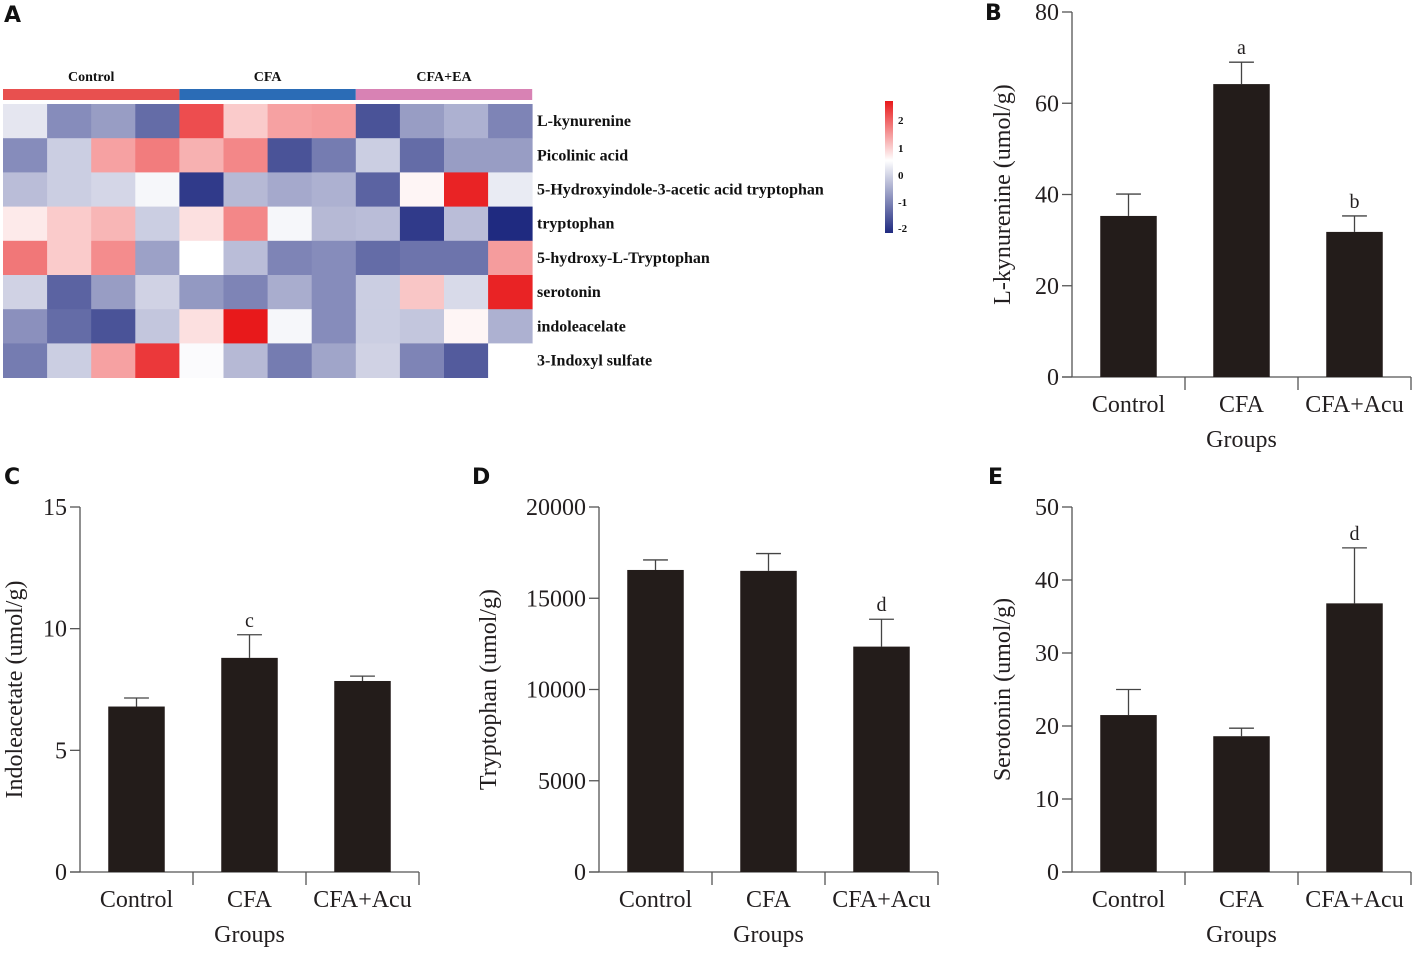 Image resolution: width=1412 pixels, height=954 pixels. Describe the element at coordinates (569, 292) in the screenshot. I see `heatmap-row-label: serotonin` at that location.